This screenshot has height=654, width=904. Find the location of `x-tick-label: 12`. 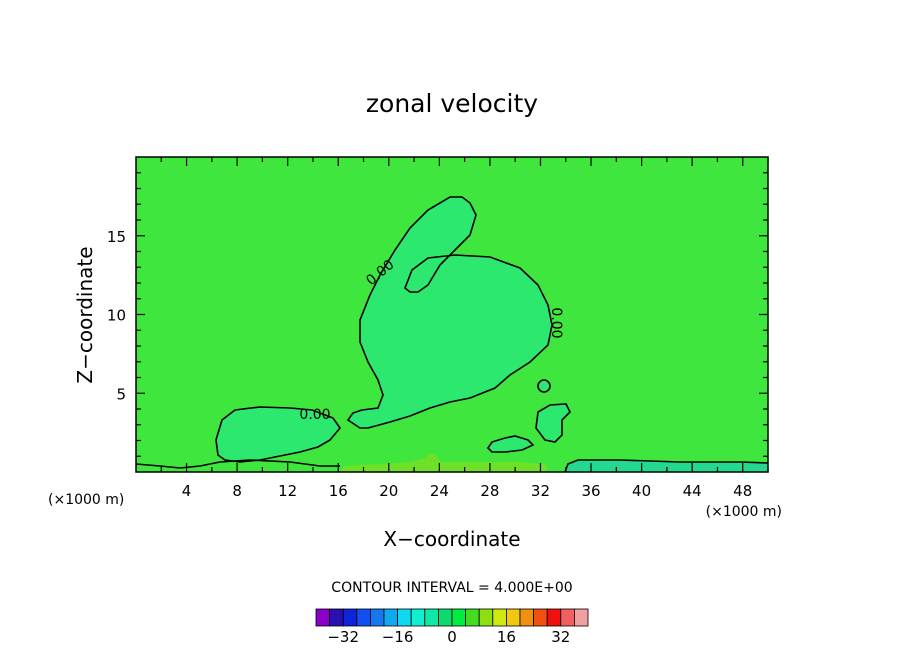

x-tick-label: 12 is located at coordinates (287, 491).